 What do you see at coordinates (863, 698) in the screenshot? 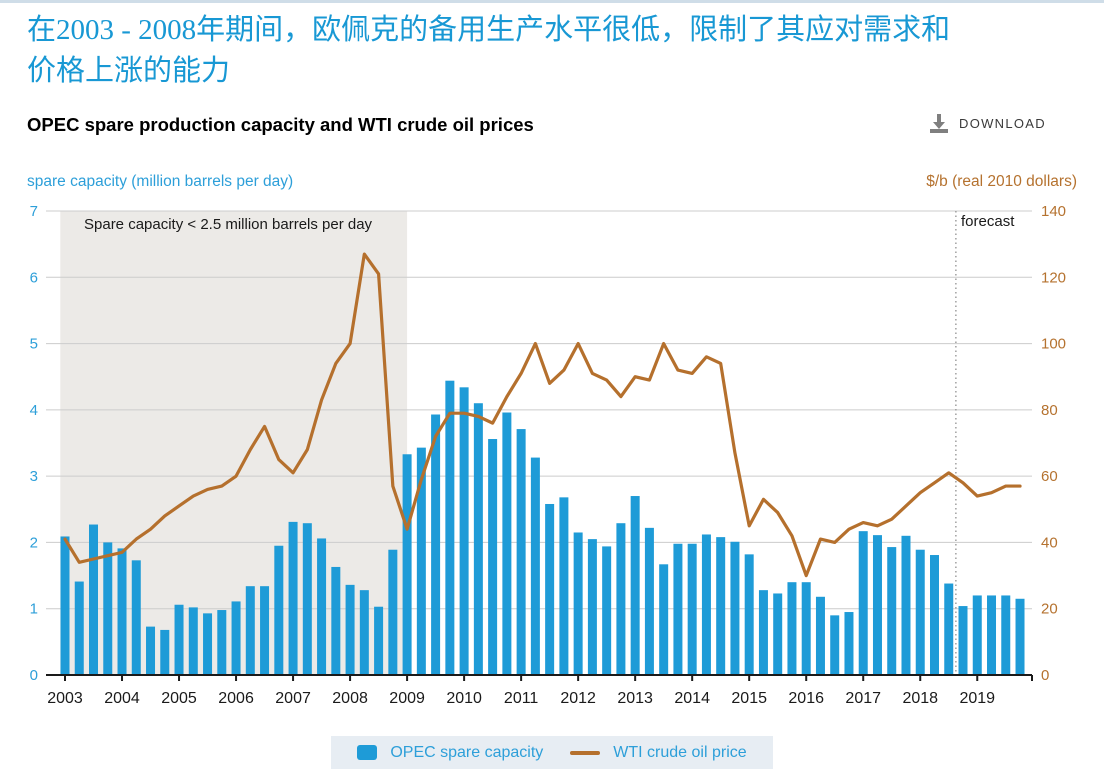
I see `x-axis-label: 2017` at bounding box center [863, 698].